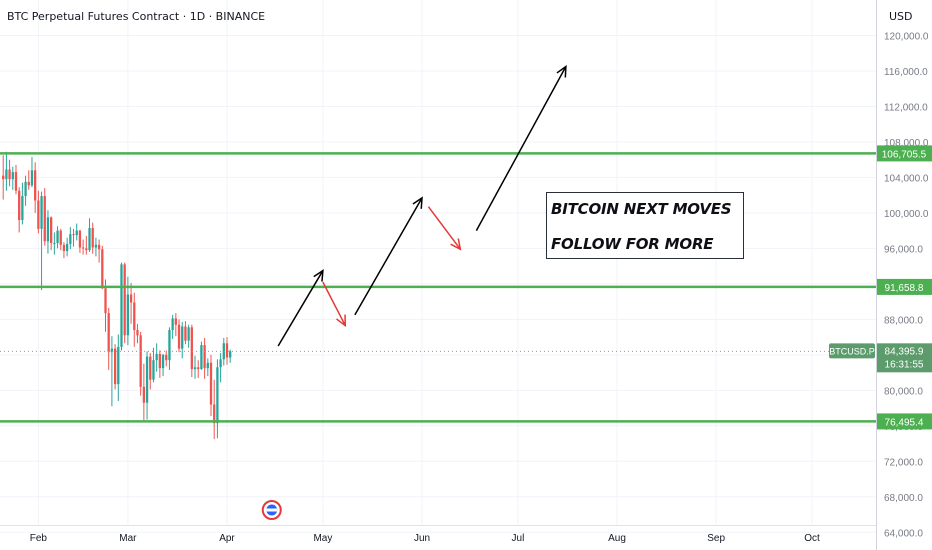 The width and height of the screenshot is (932, 550). What do you see at coordinates (438, 525) in the screenshot?
I see `time-axis-separator` at bounding box center [438, 525].